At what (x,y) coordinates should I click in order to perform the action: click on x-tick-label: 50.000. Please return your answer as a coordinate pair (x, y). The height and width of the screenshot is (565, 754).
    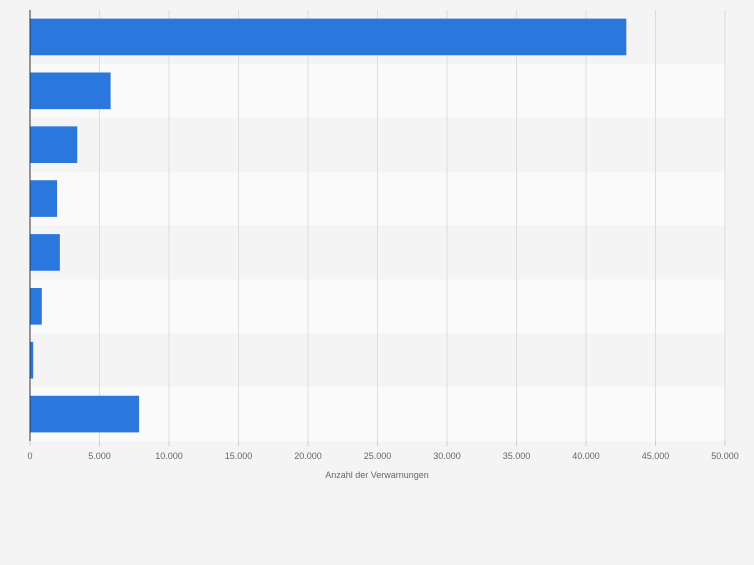
    Looking at the image, I should click on (725, 456).